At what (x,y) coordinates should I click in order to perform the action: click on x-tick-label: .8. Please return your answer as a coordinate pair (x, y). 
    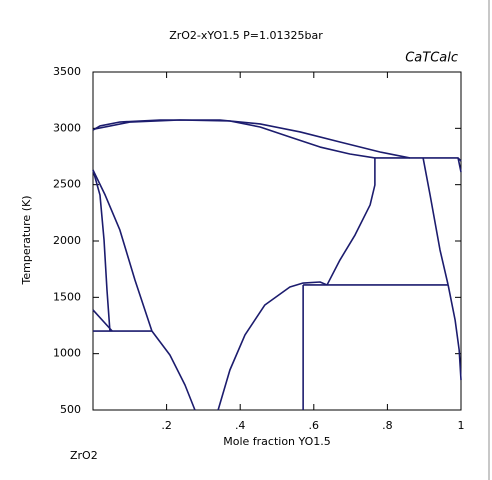
    Looking at the image, I should click on (387, 425).